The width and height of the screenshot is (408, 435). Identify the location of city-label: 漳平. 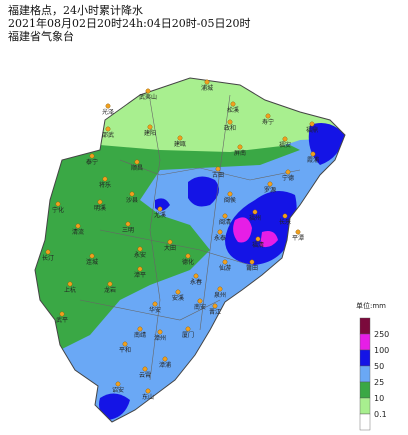
(140, 275).